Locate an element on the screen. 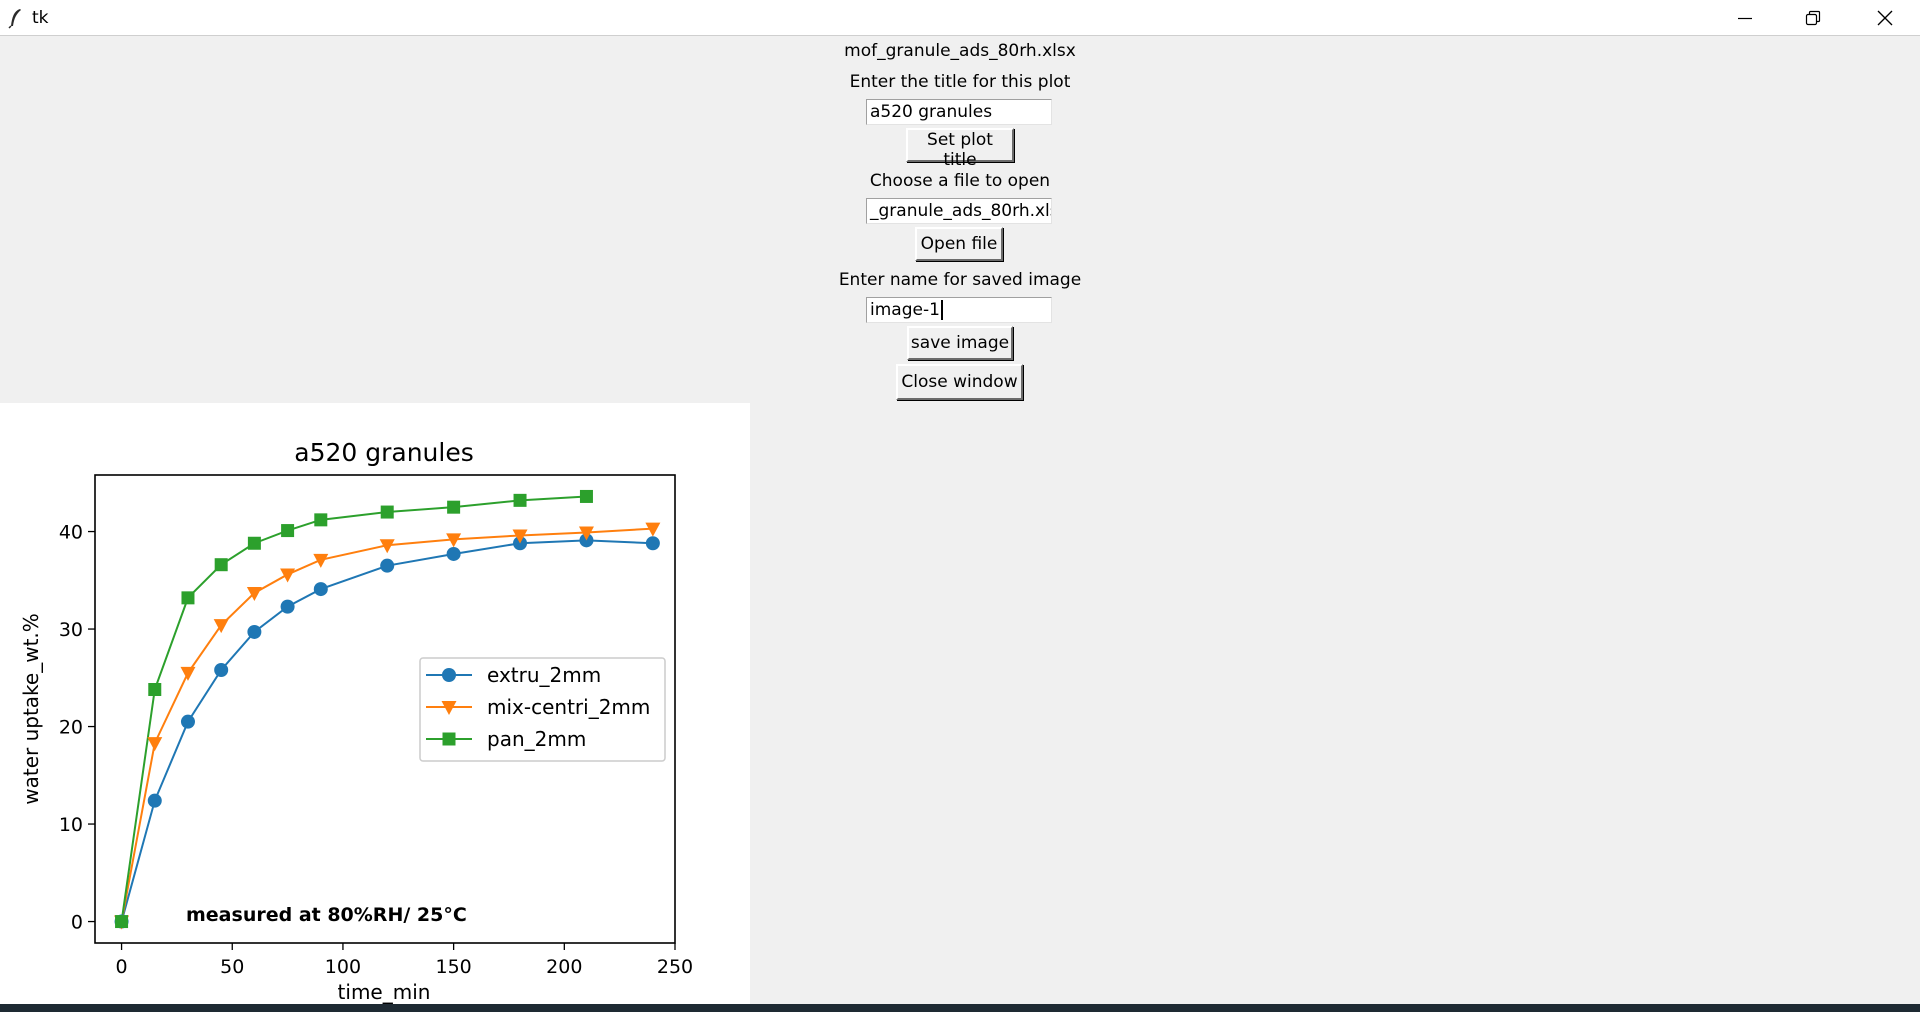  open-file-button: Open file is located at coordinates (959, 244).